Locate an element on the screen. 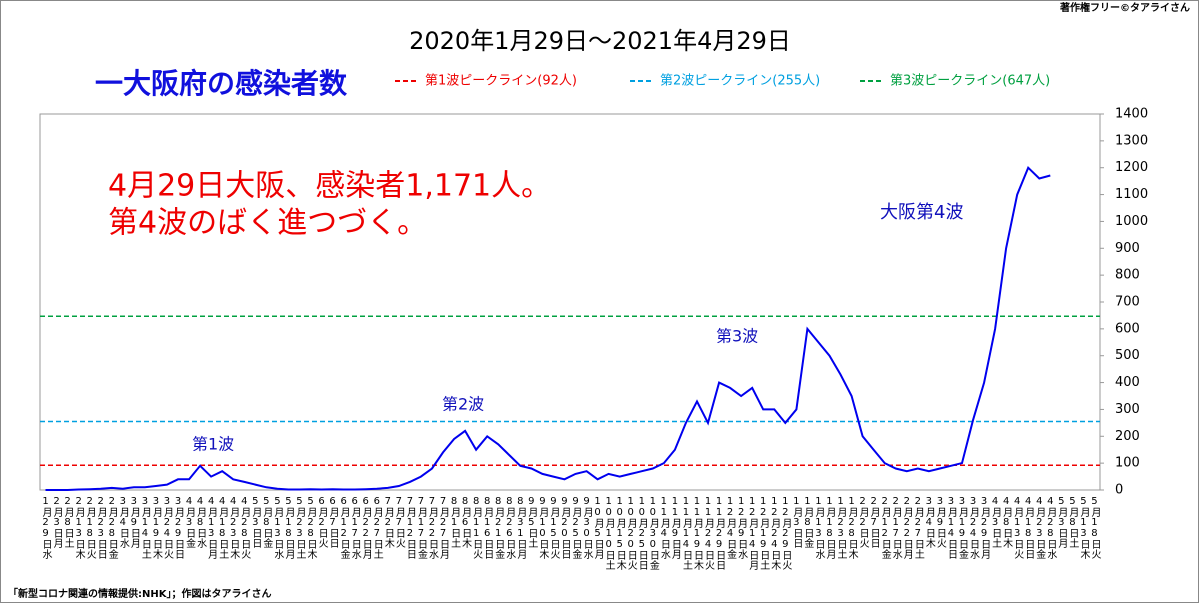 The width and height of the screenshot is (1199, 603). x-tick-label: 9月15日火 is located at coordinates (554, 527).